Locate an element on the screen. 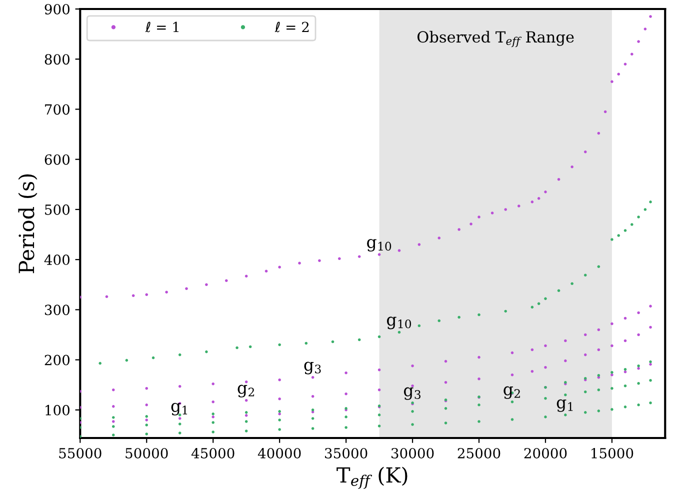  x-tick-label: 50000 is located at coordinates (147, 453).